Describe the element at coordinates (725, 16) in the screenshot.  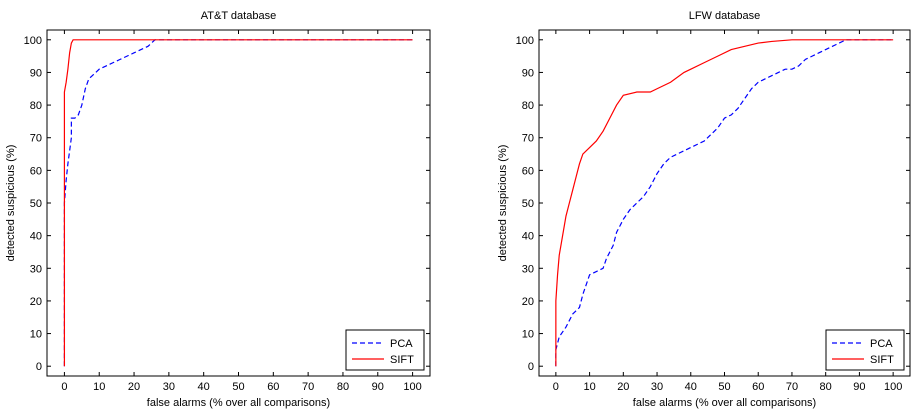
I see `chart-title: LFW database` at that location.